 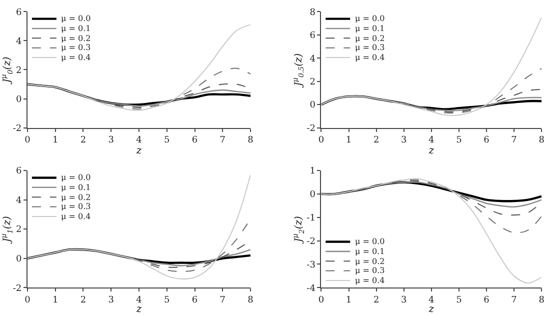 What do you see at coordinates (313, 13) in the screenshot?
I see `y-tick-label: 8` at bounding box center [313, 13].